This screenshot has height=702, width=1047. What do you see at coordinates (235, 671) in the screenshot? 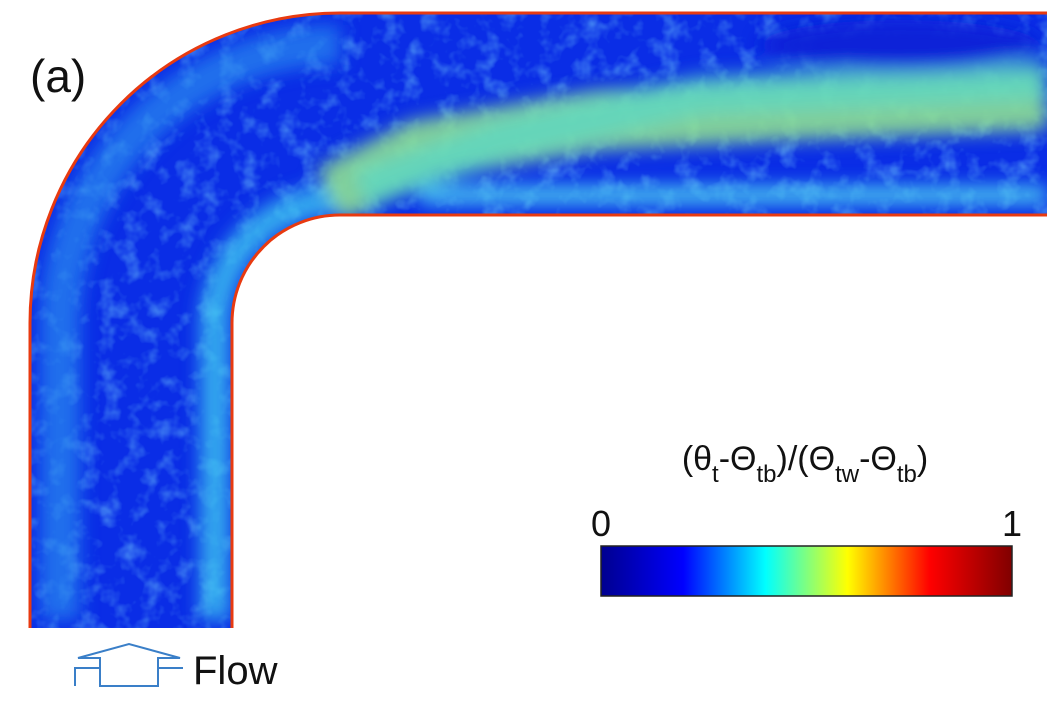
I see `flow-label: Flow` at bounding box center [235, 671].